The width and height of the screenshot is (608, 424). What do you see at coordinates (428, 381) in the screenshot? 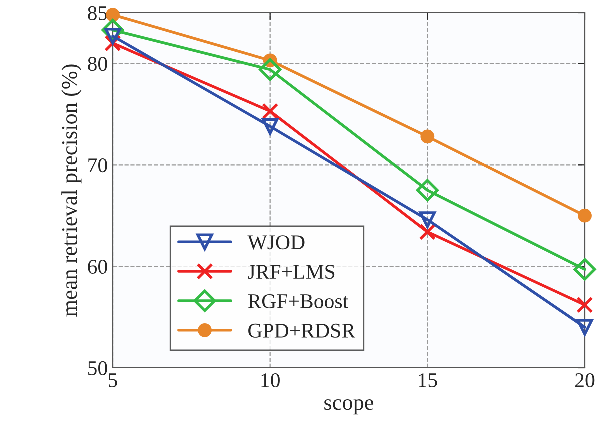
I see `x-tick-label: 15` at bounding box center [428, 381].